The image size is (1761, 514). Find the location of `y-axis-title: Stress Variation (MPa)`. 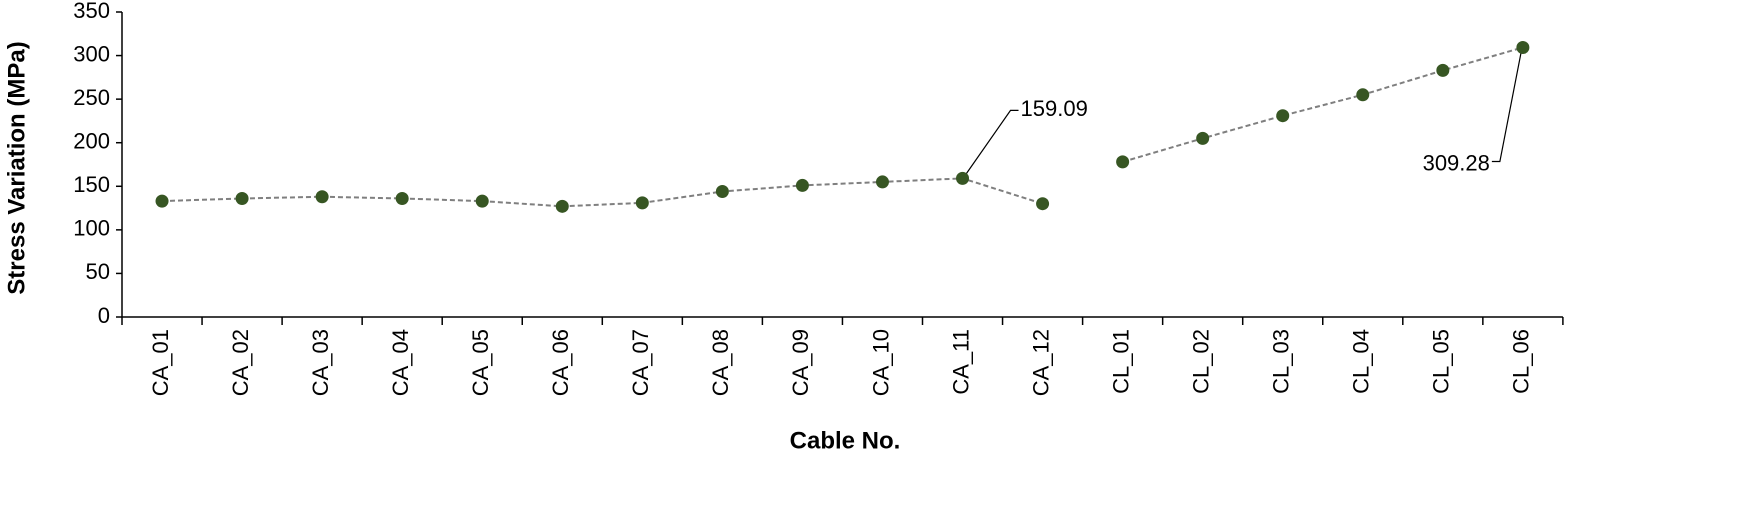

y-axis-title: Stress Variation (MPa) is located at coordinates (16, 167).